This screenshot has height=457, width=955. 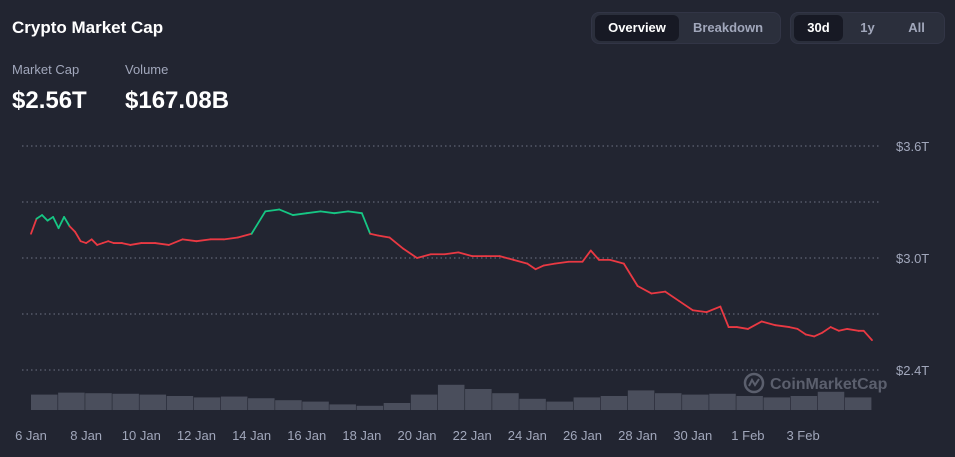 I want to click on x-tick-label: 28 Jan, so click(x=637, y=435).